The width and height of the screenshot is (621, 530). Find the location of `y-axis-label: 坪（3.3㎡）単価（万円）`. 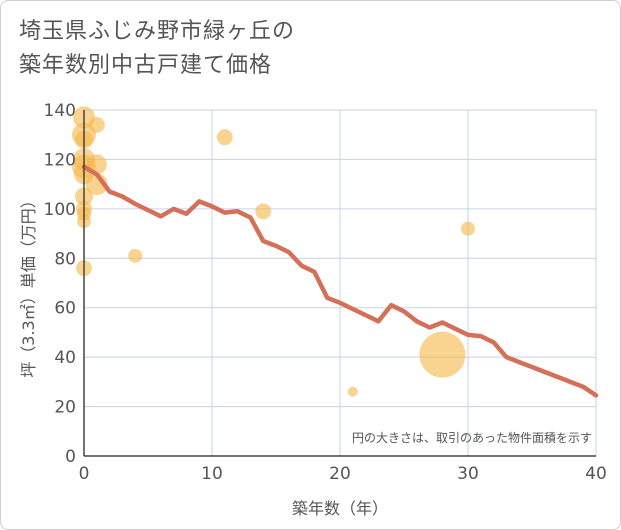

y-axis-label: 坪（3.3㎡）単価（万円） is located at coordinates (28, 284).